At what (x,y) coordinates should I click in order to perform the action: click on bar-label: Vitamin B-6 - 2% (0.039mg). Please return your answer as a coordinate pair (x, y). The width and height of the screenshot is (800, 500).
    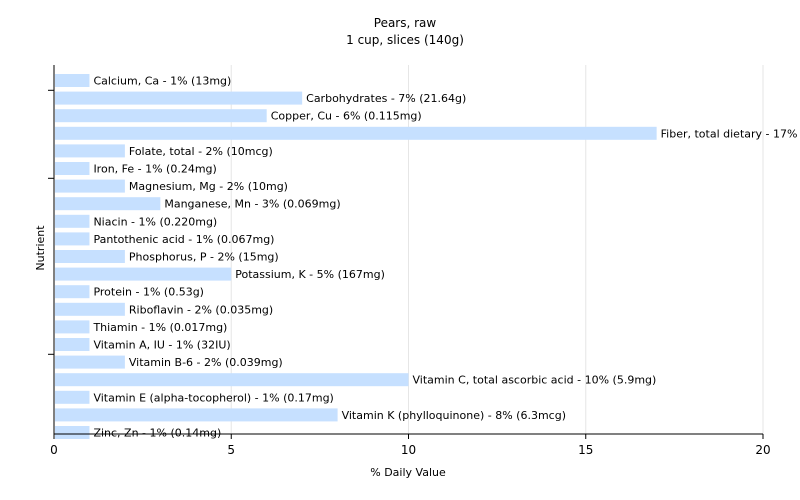
    Looking at the image, I should click on (206, 362).